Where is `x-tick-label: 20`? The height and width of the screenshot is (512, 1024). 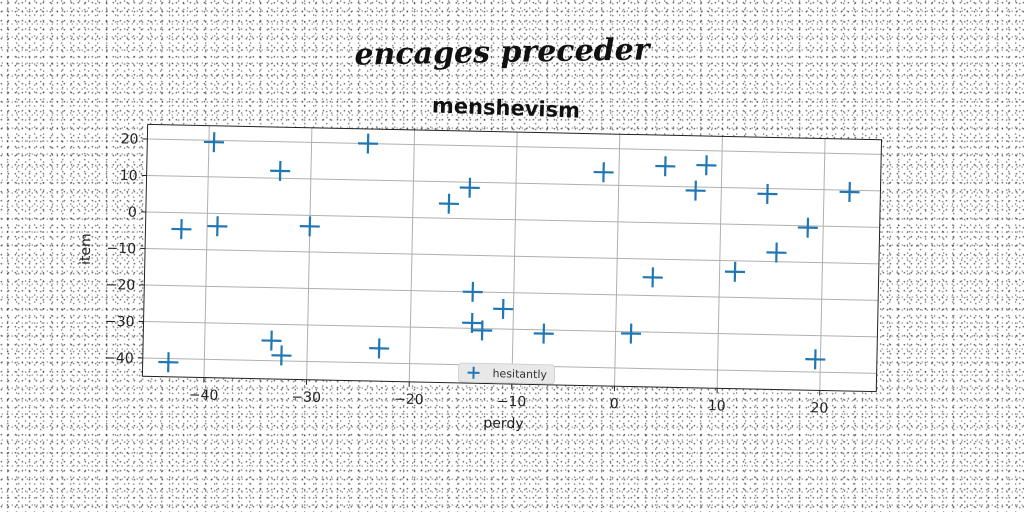
x-tick-label: 20 is located at coordinates (819, 408).